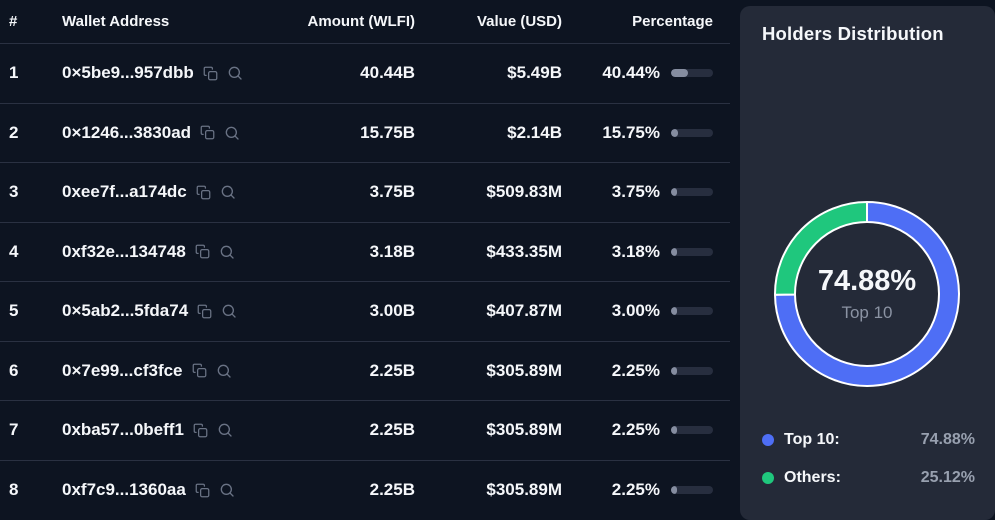 Image resolution: width=995 pixels, height=520 pixels. I want to click on percentage-cell: 40.44%, so click(641, 73).